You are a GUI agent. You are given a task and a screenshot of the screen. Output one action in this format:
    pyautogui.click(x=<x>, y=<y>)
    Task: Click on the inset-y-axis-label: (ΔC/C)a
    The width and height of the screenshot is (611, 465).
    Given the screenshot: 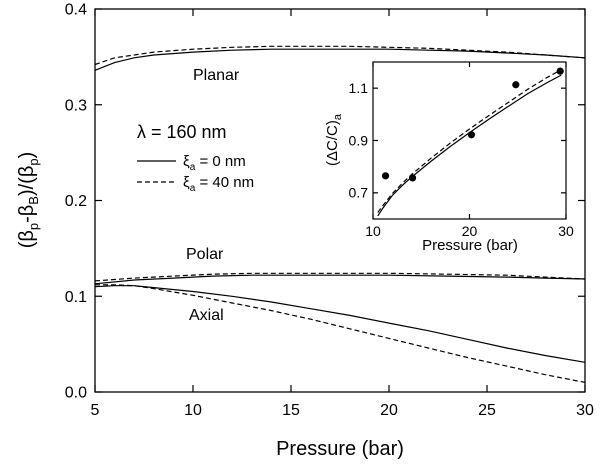 What is the action you would take?
    pyautogui.click(x=334, y=139)
    